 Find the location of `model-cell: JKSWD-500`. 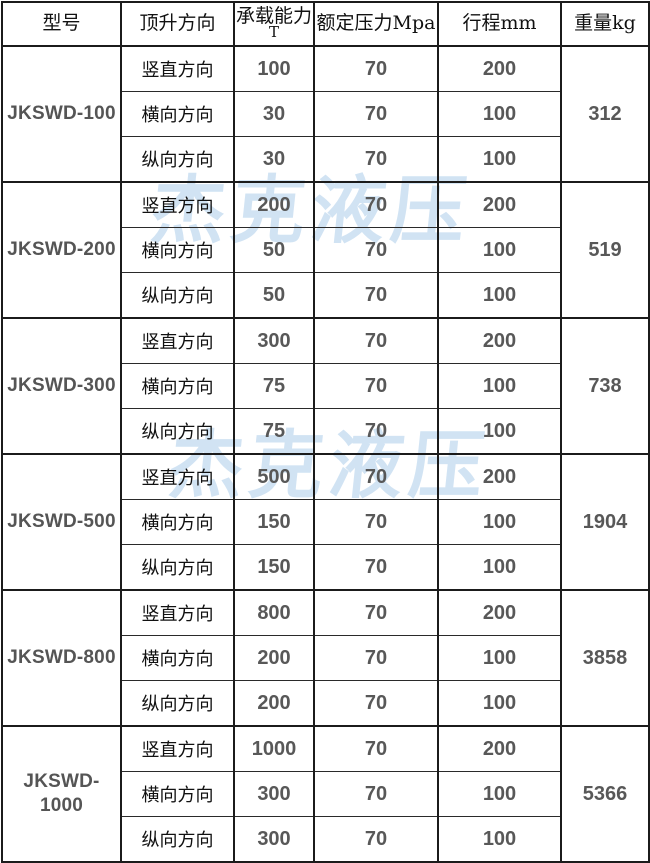

model-cell: JKSWD-500 is located at coordinates (61, 522).